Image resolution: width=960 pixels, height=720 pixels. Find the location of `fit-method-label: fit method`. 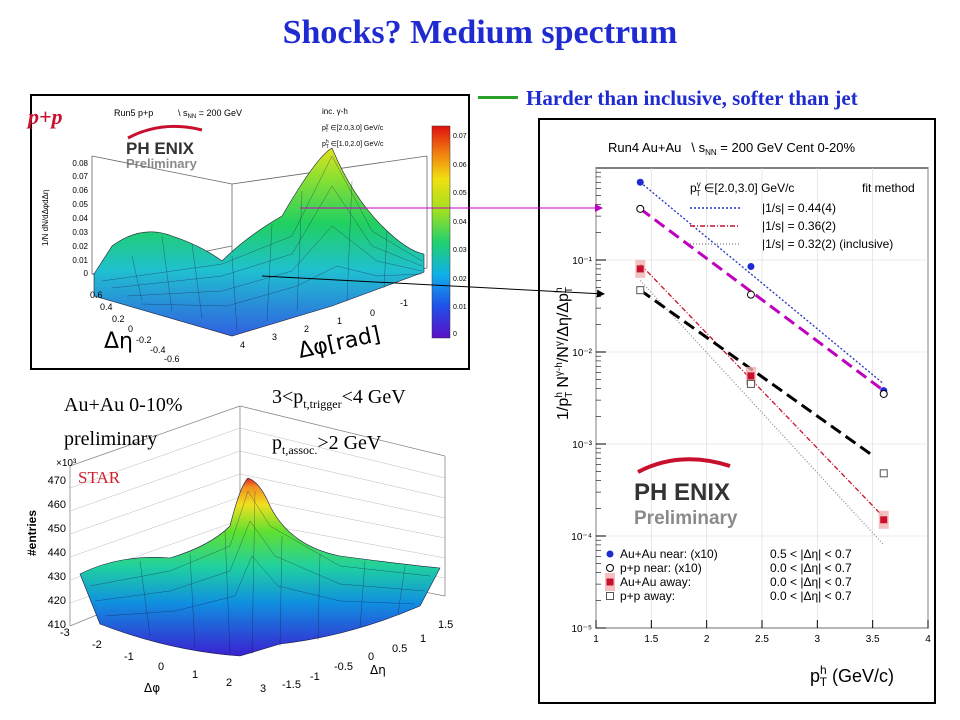

fit-method-label: fit method is located at coordinates (888, 188).